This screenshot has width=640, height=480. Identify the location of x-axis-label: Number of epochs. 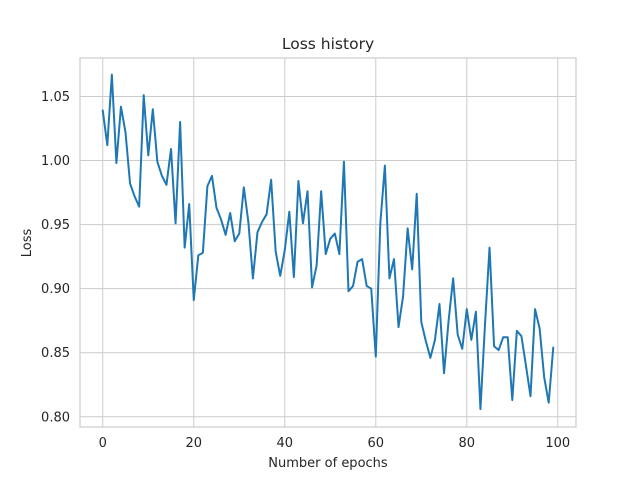
(328, 463).